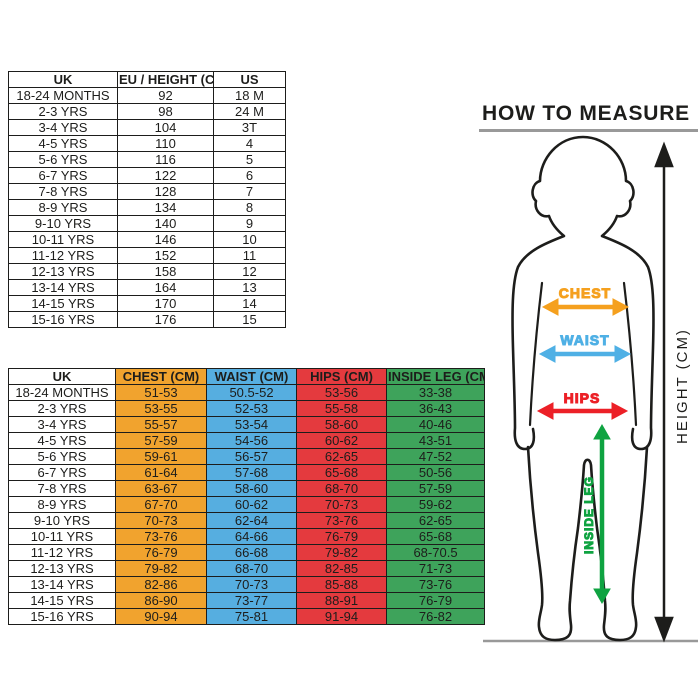 The width and height of the screenshot is (700, 700). What do you see at coordinates (161, 616) in the screenshot?
I see `table-cell: 90-94` at bounding box center [161, 616].